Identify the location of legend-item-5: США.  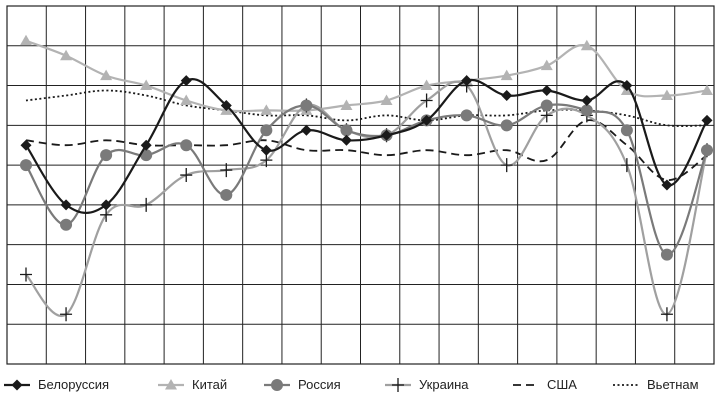
(545, 384).